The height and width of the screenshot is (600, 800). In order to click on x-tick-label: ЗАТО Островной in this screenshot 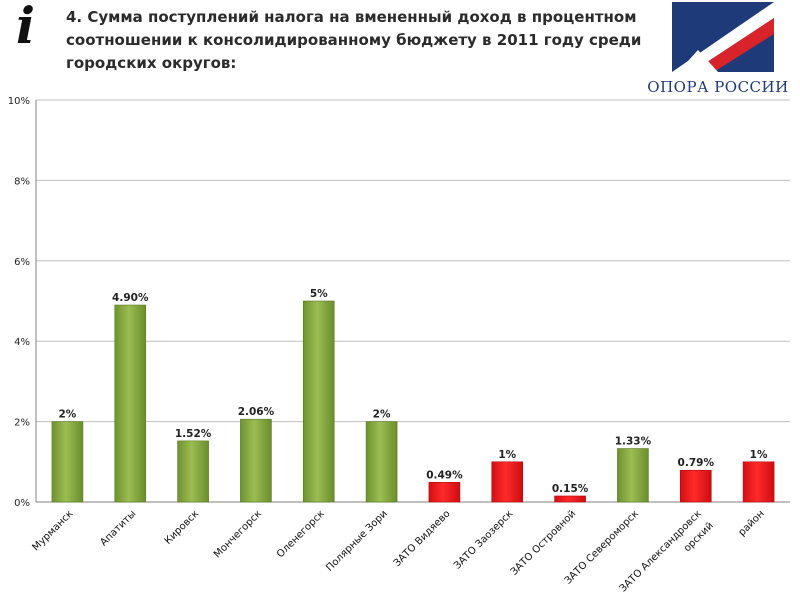, I will do `click(543, 542)`.